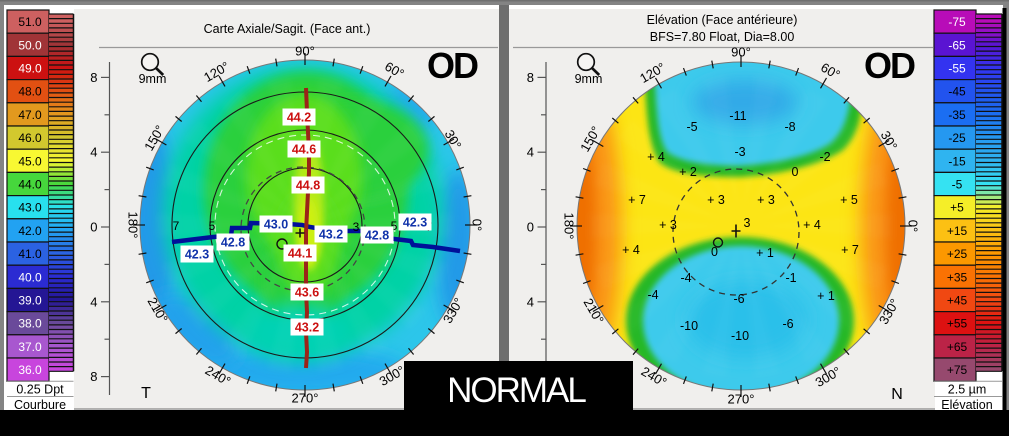 Image resolution: width=1009 pixels, height=436 pixels. I want to click on svg-text: 0°, so click(913, 226).